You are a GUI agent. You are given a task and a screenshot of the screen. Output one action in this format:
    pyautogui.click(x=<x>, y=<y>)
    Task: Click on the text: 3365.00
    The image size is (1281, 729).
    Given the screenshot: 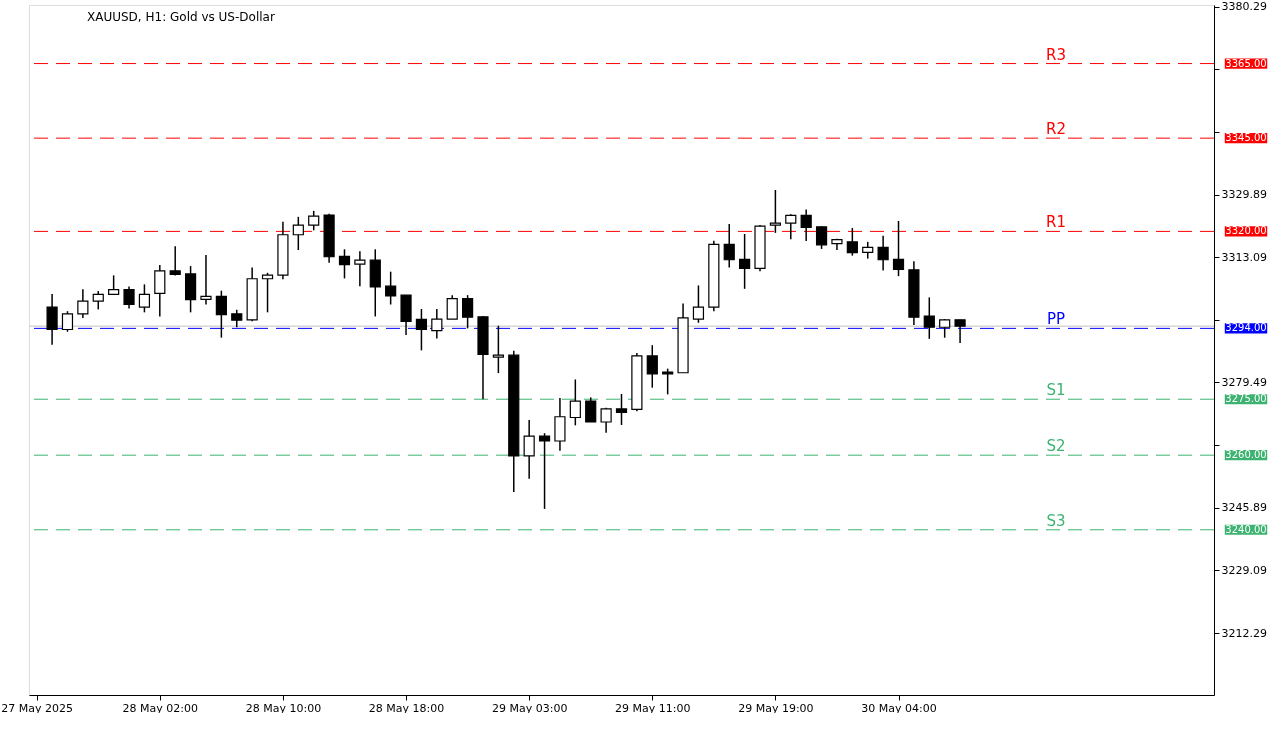 What is the action you would take?
    pyautogui.click(x=1246, y=63)
    